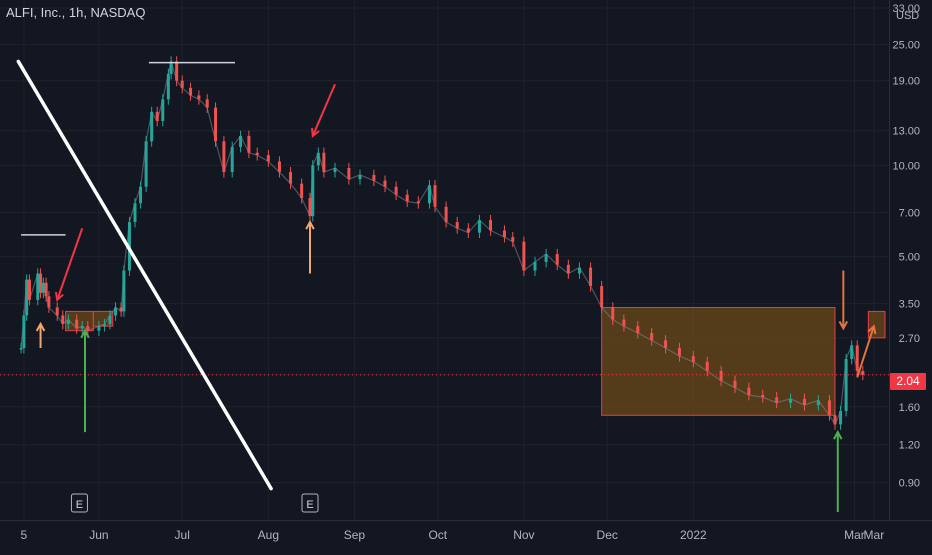 This screenshot has height=555, width=932. Describe the element at coordinates (40, 326) in the screenshot. I see `orange-arrow-may-head` at that location.